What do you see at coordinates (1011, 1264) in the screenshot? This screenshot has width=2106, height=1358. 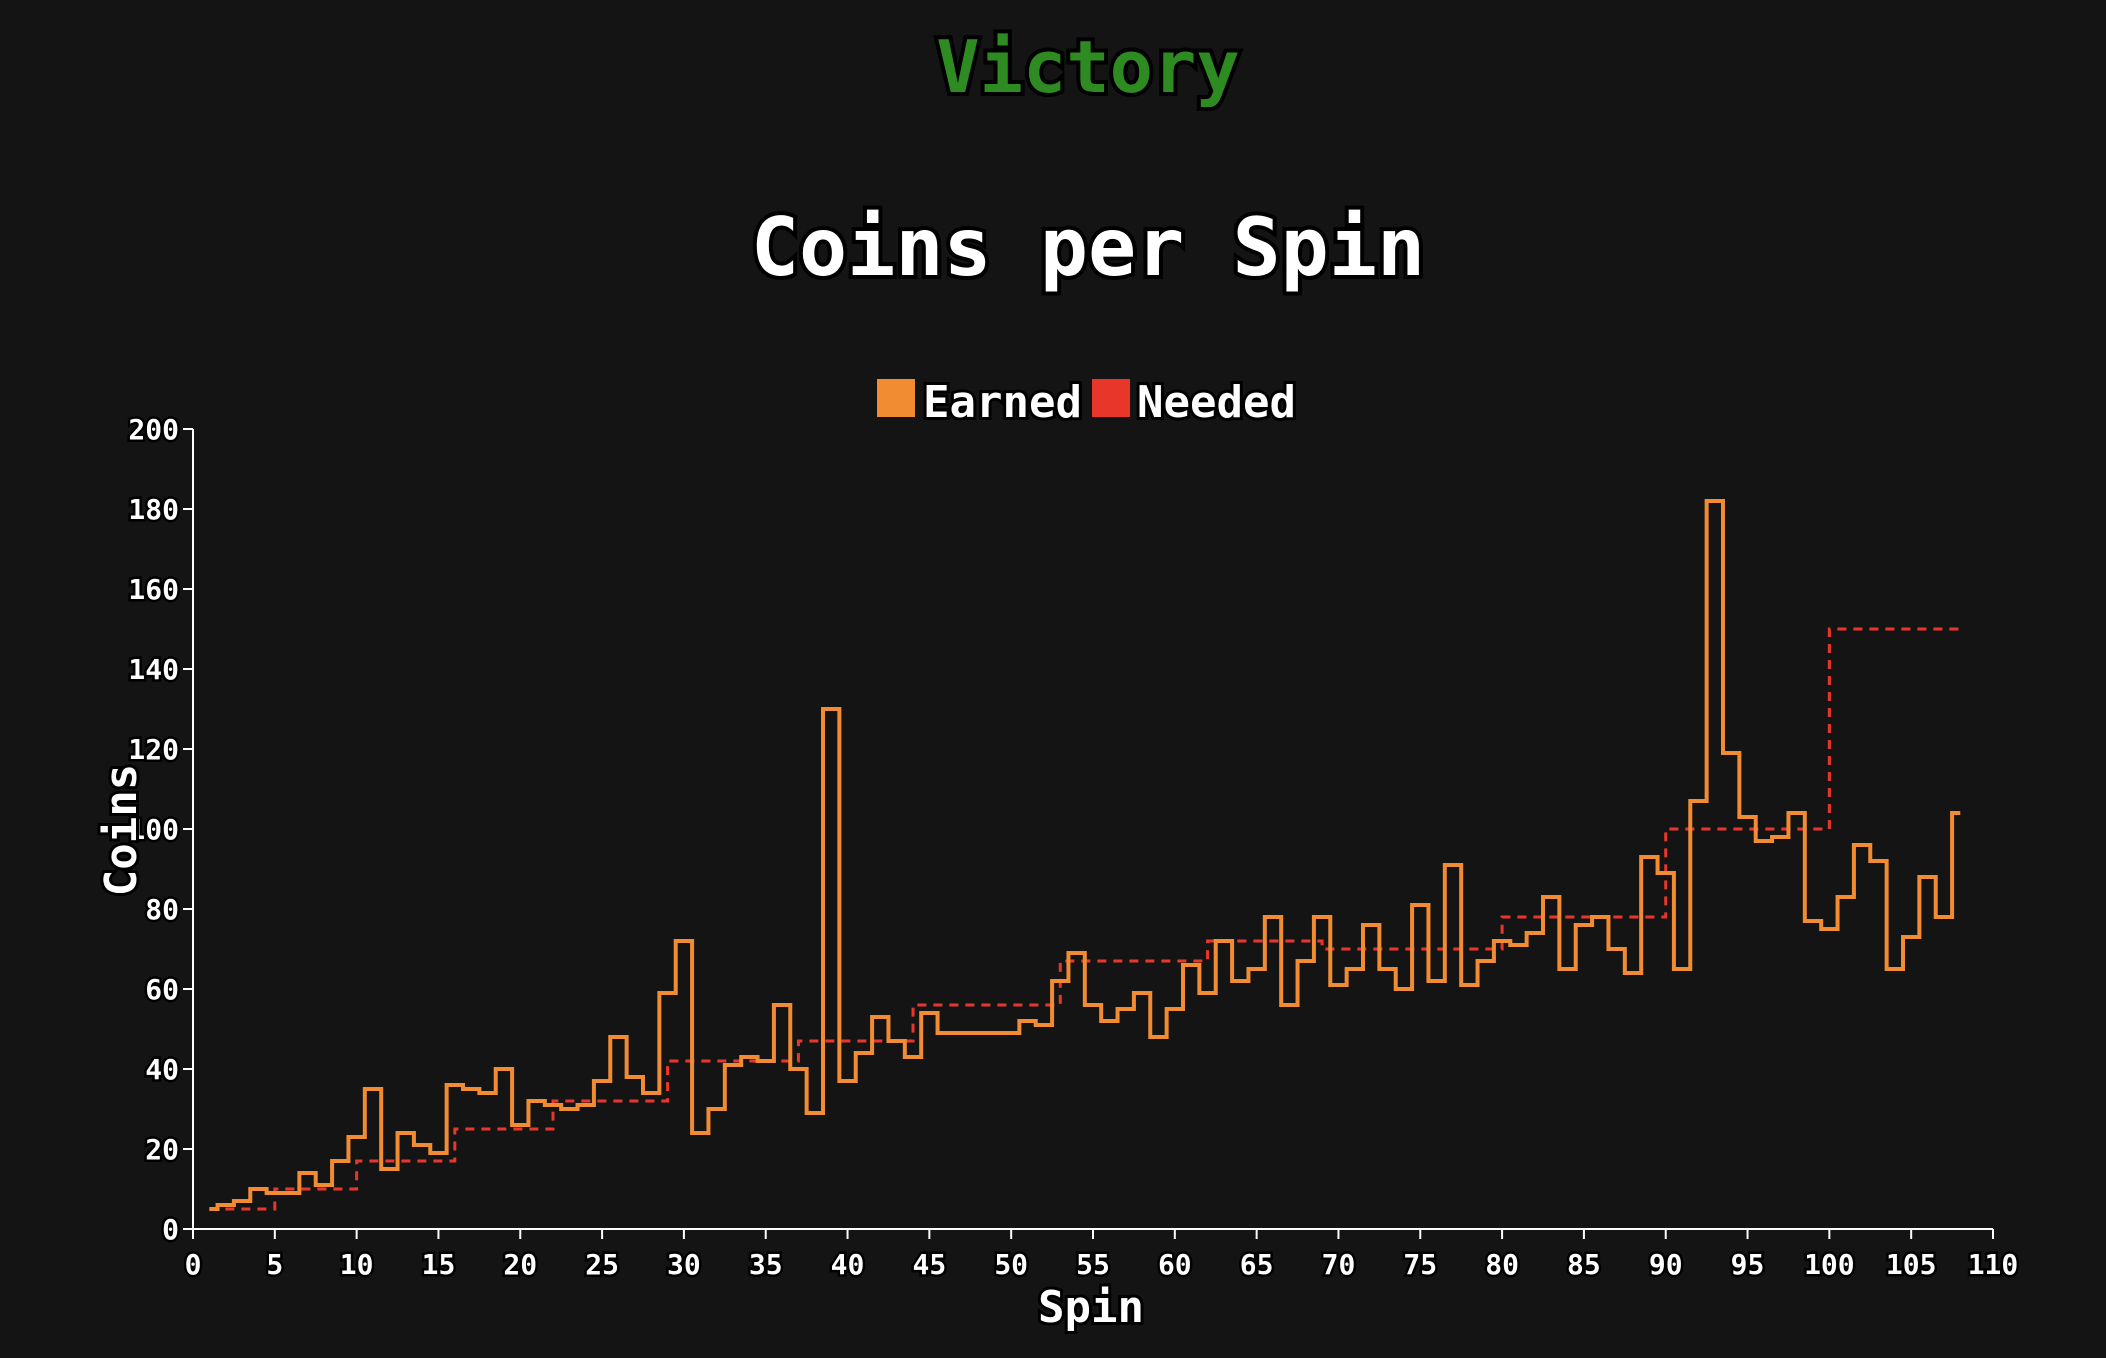 I see `x-tick-label: 50` at bounding box center [1011, 1264].